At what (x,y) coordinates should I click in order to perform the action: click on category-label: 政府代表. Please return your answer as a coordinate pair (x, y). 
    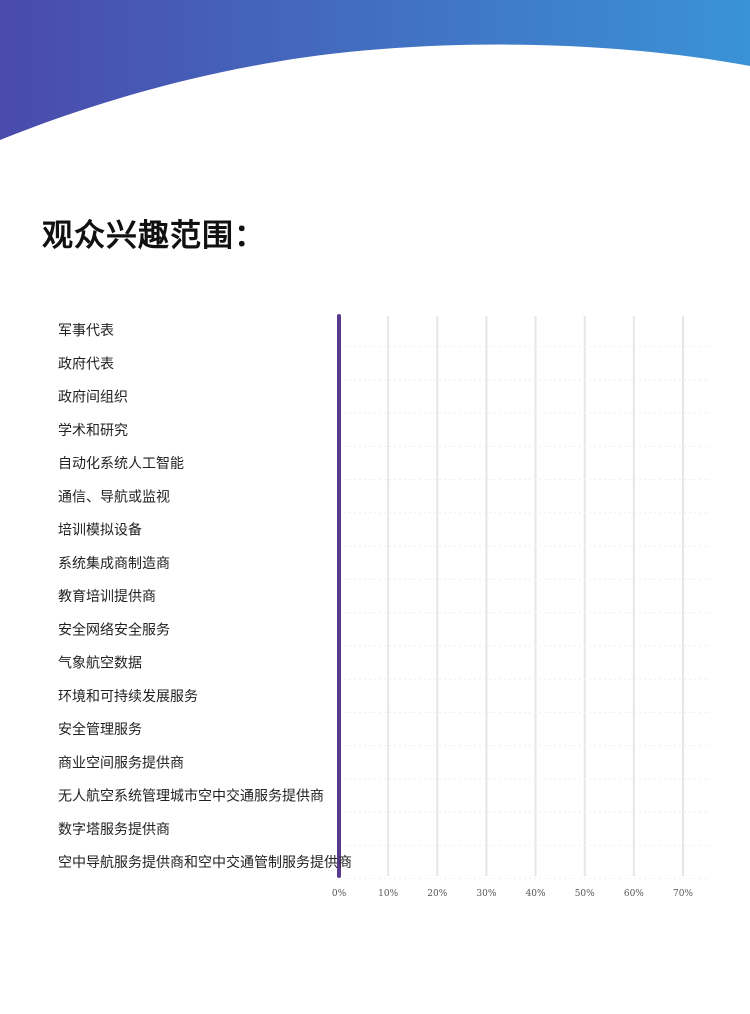
    Looking at the image, I should click on (86, 364).